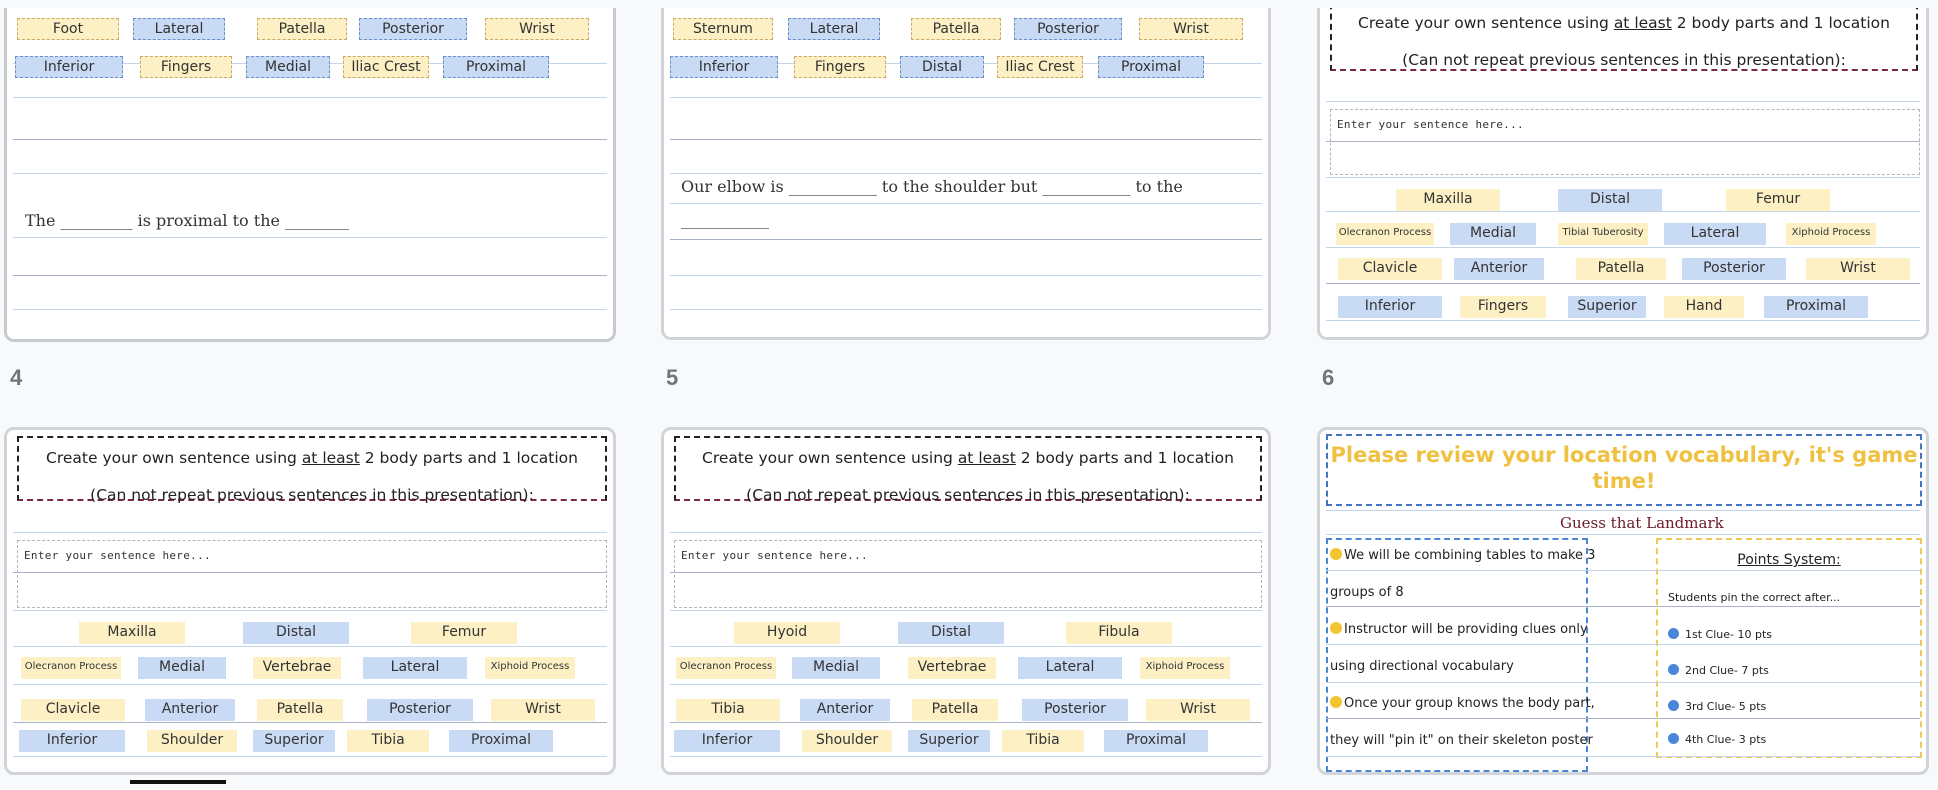 This screenshot has width=1938, height=790. Describe the element at coordinates (1717, 739) in the screenshot. I see `points-item: 4th Clue- 3 pts` at that location.